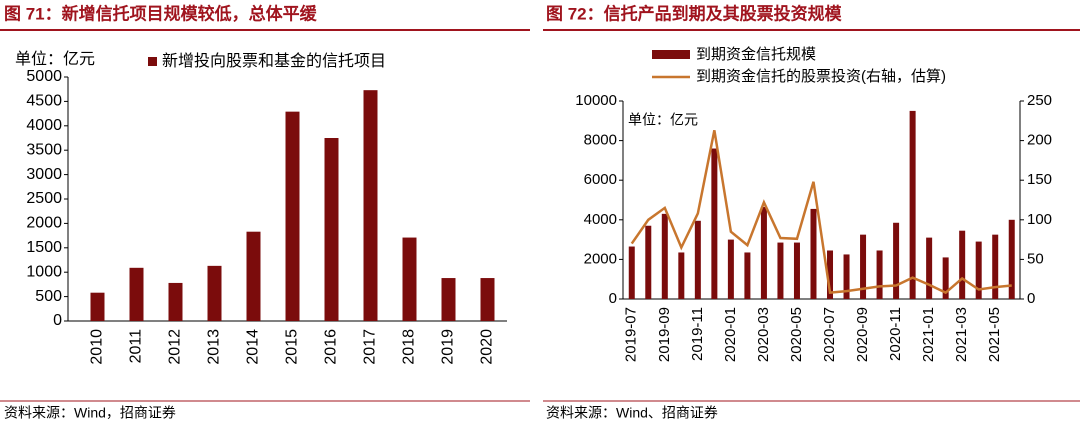 The image size is (1080, 427). I want to click on legend-label: 到期资金信托的股票投资(右轴，估算), so click(821, 76).